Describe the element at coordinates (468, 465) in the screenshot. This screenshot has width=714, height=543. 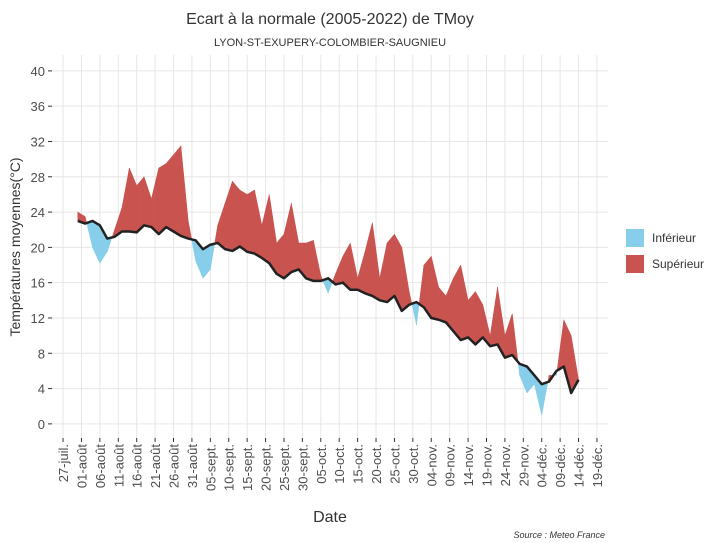
I see `x-tick-label: 14-nov.` at that location.